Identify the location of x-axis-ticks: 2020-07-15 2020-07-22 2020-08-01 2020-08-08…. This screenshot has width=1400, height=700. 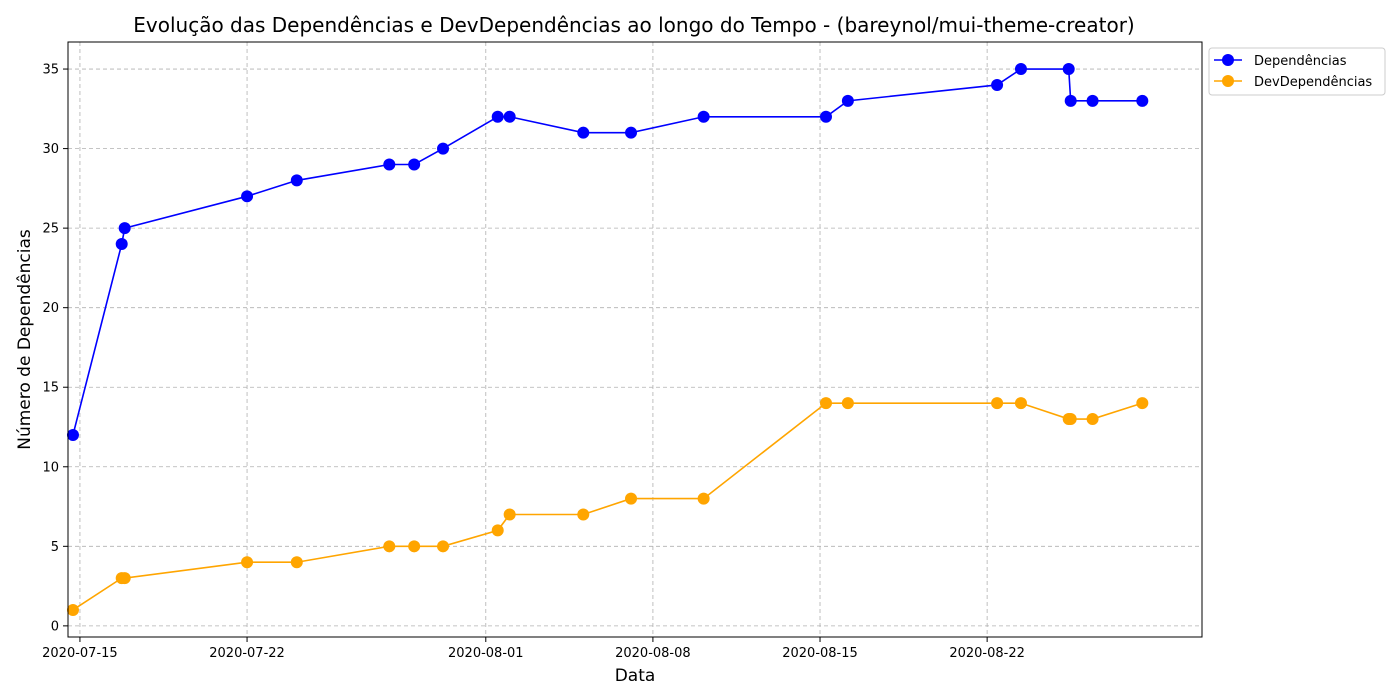
(533, 649).